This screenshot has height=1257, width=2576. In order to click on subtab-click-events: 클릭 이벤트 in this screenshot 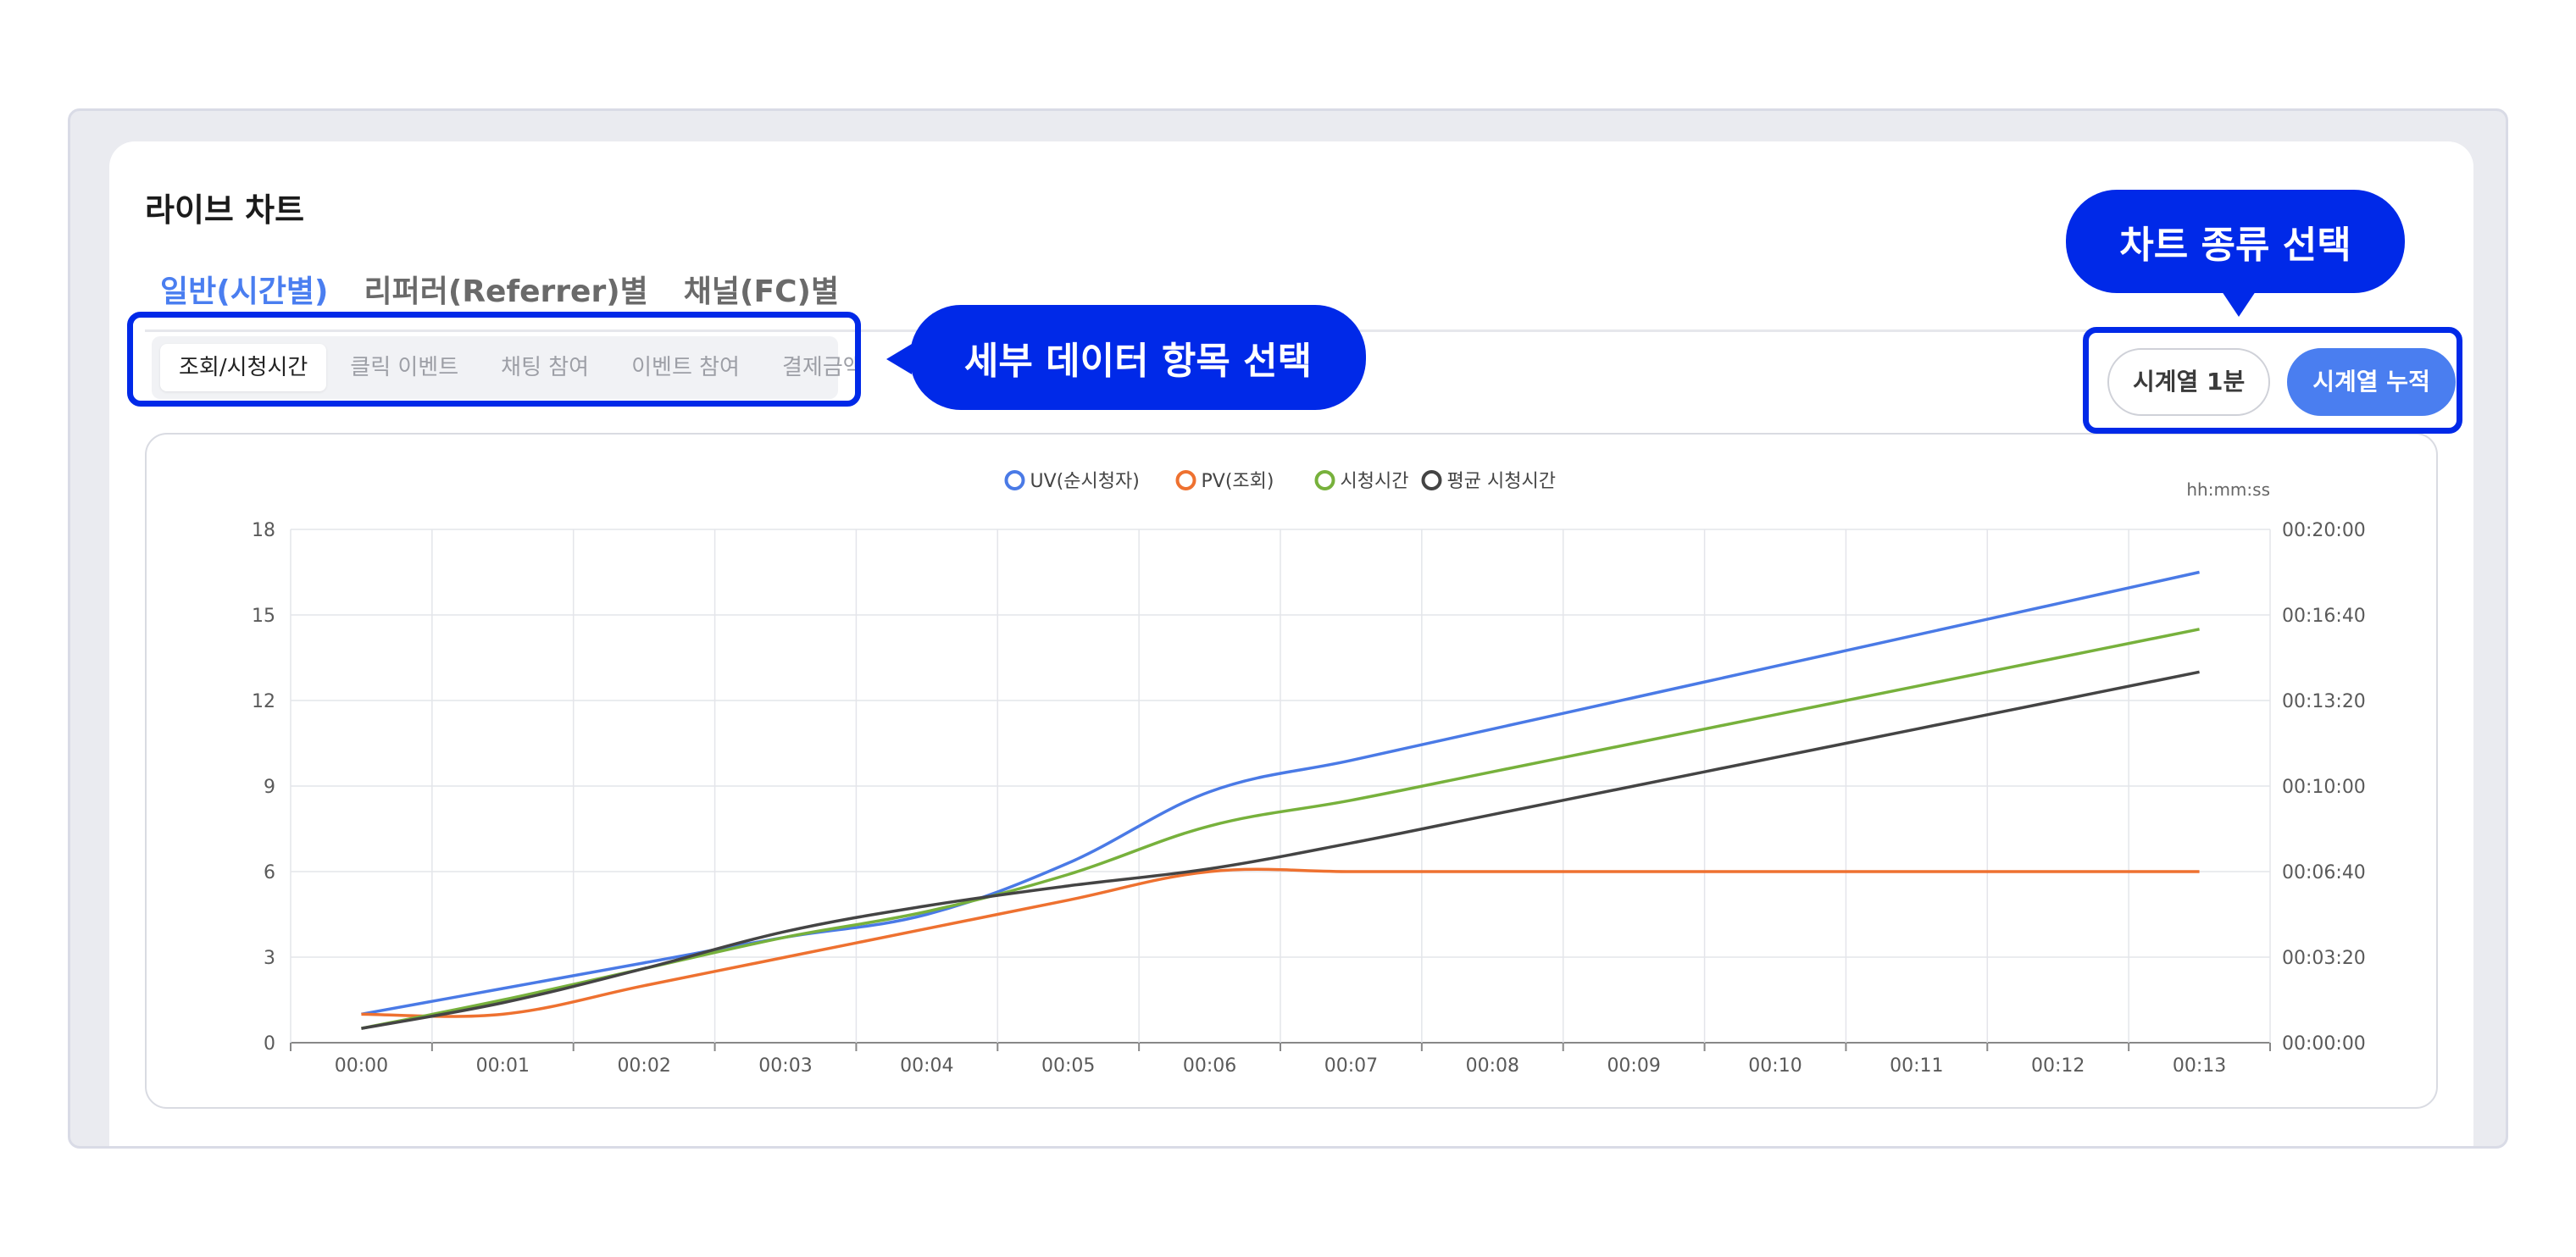, I will do `click(404, 368)`.